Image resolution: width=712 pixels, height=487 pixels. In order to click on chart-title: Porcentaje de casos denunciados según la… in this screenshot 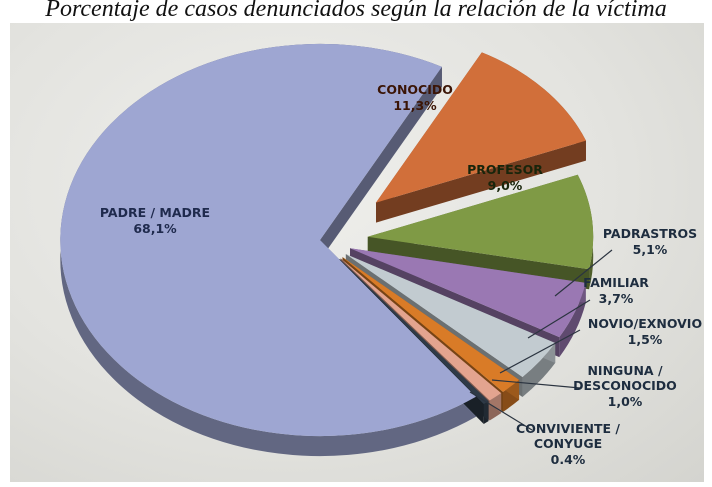, I will do `click(356, 11)`.